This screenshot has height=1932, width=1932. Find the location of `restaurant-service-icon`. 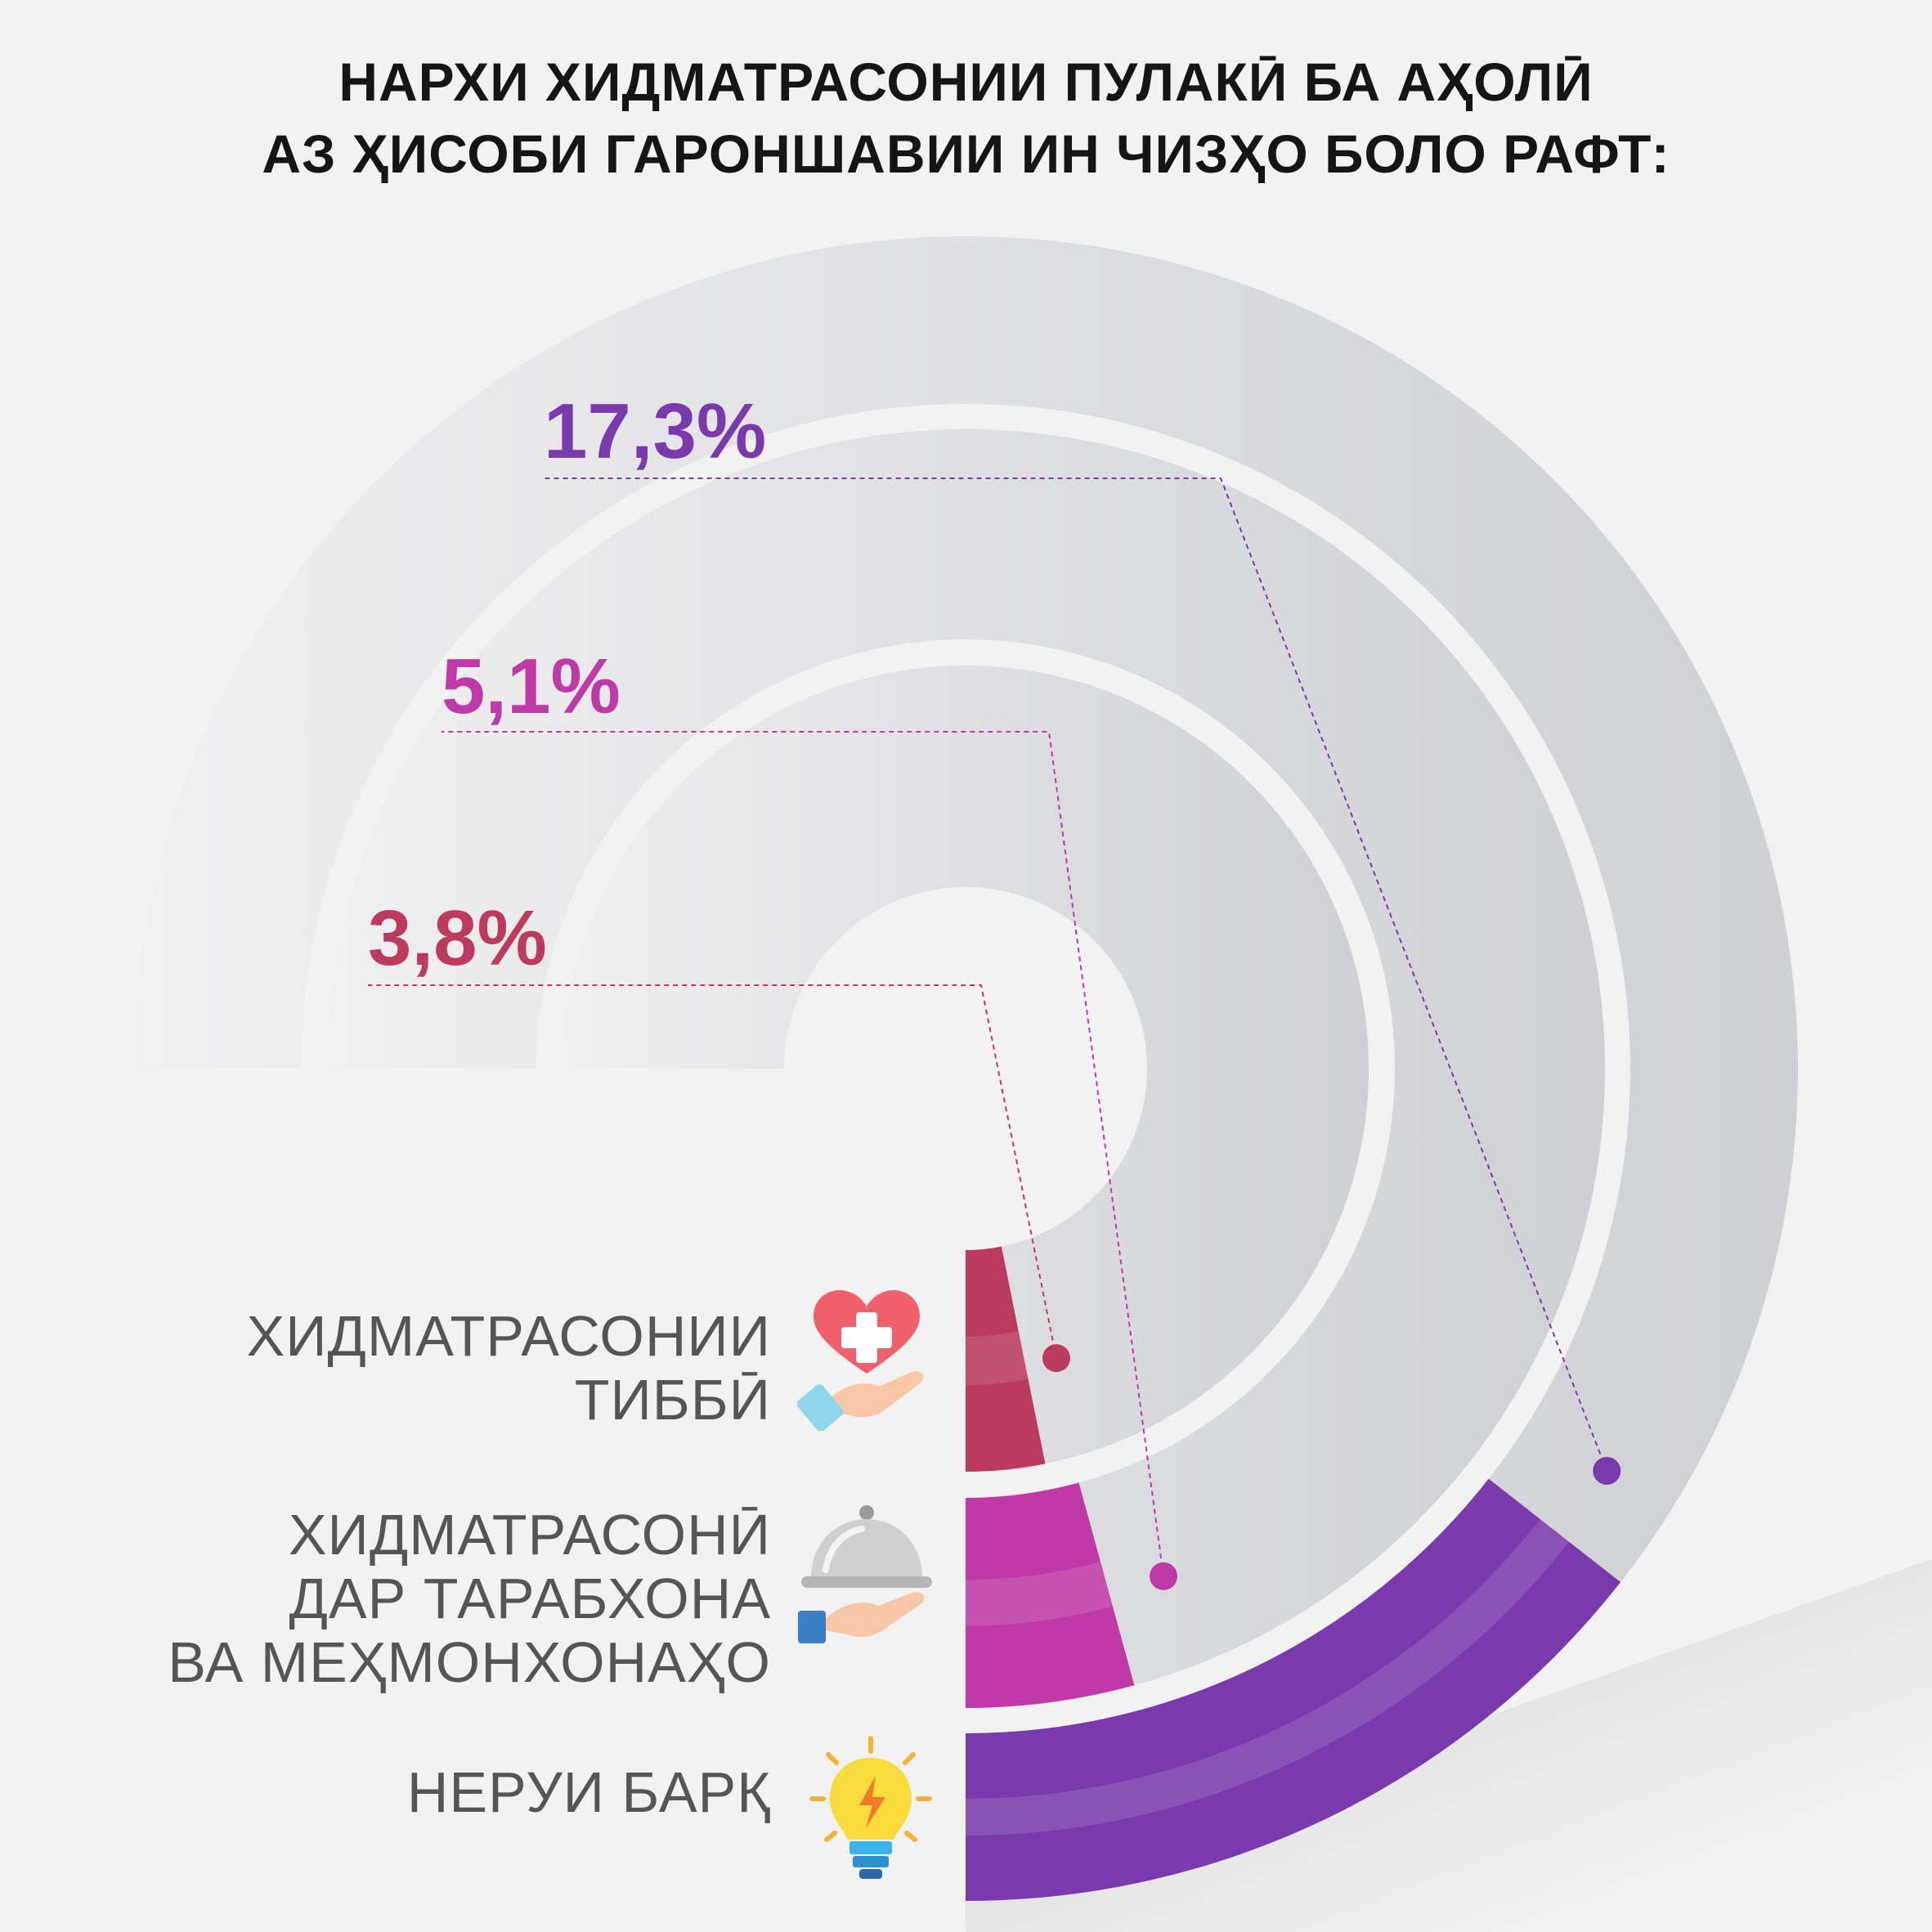

restaurant-service-icon is located at coordinates (865, 1574).